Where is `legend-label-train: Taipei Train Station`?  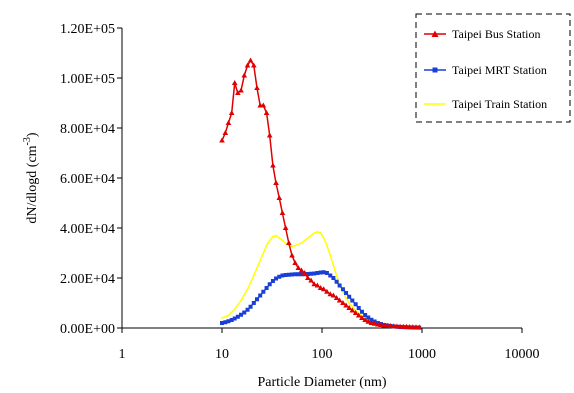
legend-label-train: Taipei Train Station is located at coordinates (499, 104).